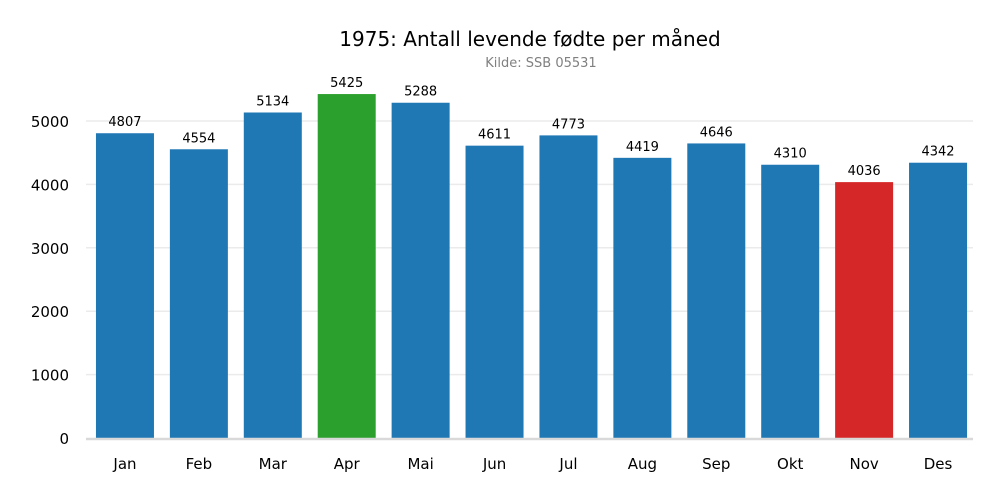 The height and width of the screenshot is (500, 1000). Describe the element at coordinates (272, 102) in the screenshot. I see `data-label: 5134` at that location.